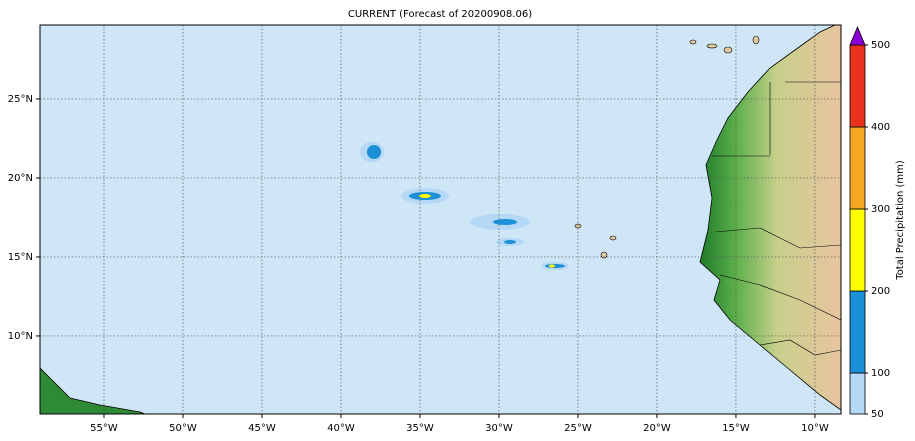  What do you see at coordinates (578, 428) in the screenshot?
I see `x-tick-label: 25°W` at bounding box center [578, 428].